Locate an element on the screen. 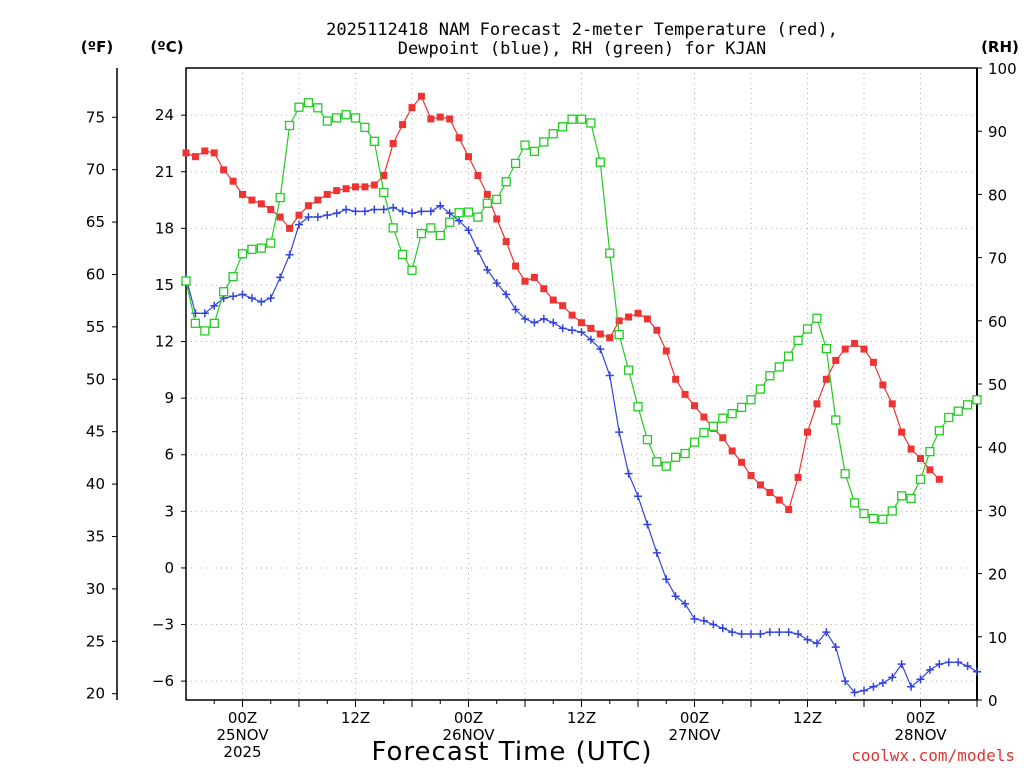 This screenshot has height=768, width=1024. rh-tick-label: 60 is located at coordinates (997, 322).